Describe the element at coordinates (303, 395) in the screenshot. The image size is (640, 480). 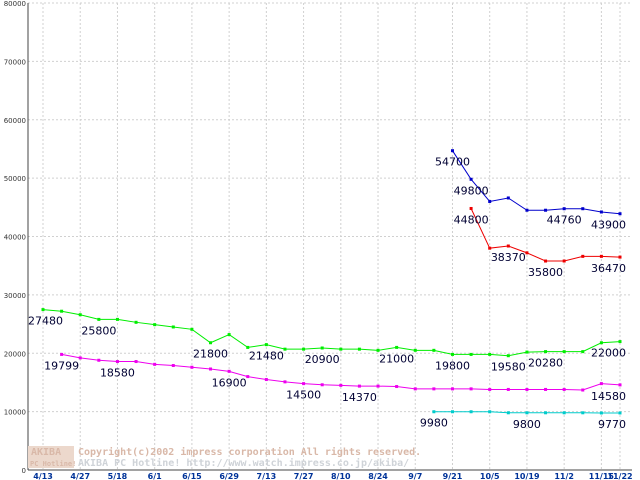
I see `data-label-s1-3: 14500` at that location.